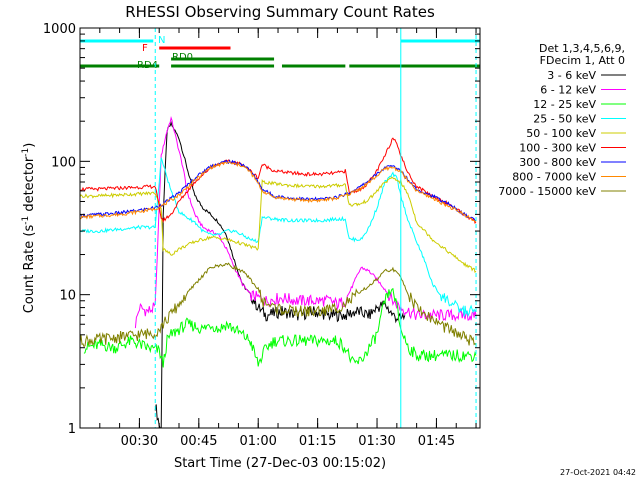 The height and width of the screenshot is (480, 640). I want to click on x-tick-label: 00:30, so click(139, 441).